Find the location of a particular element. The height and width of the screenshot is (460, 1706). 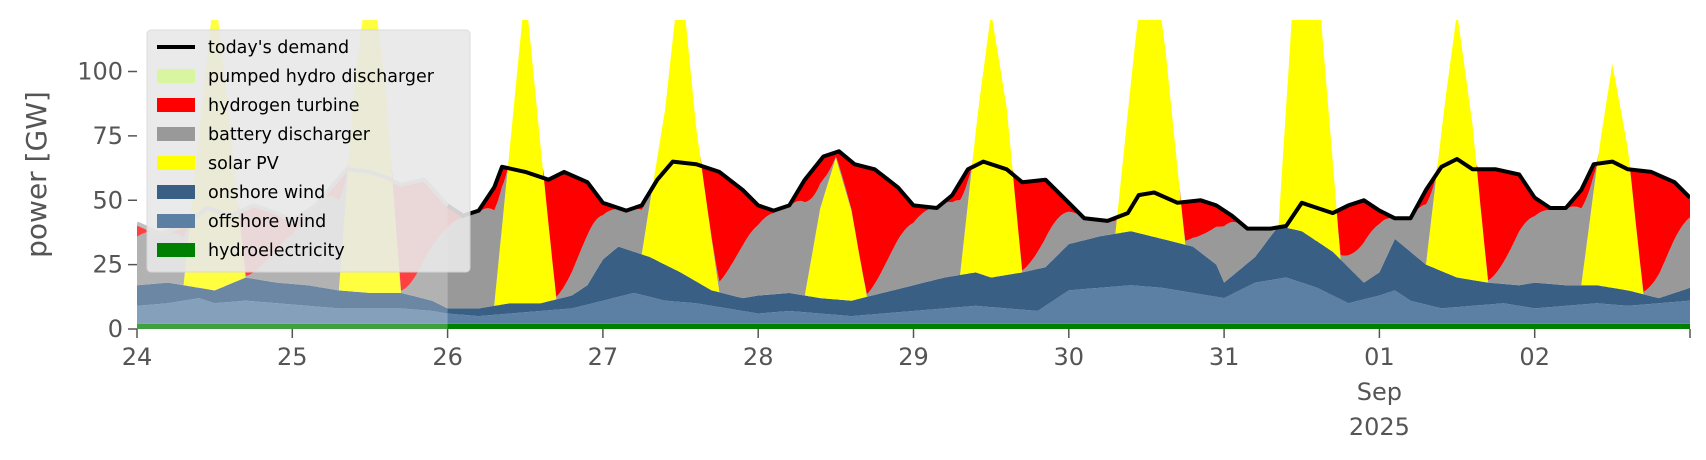

legend-swatch-battery-discharger is located at coordinates (176, 134).